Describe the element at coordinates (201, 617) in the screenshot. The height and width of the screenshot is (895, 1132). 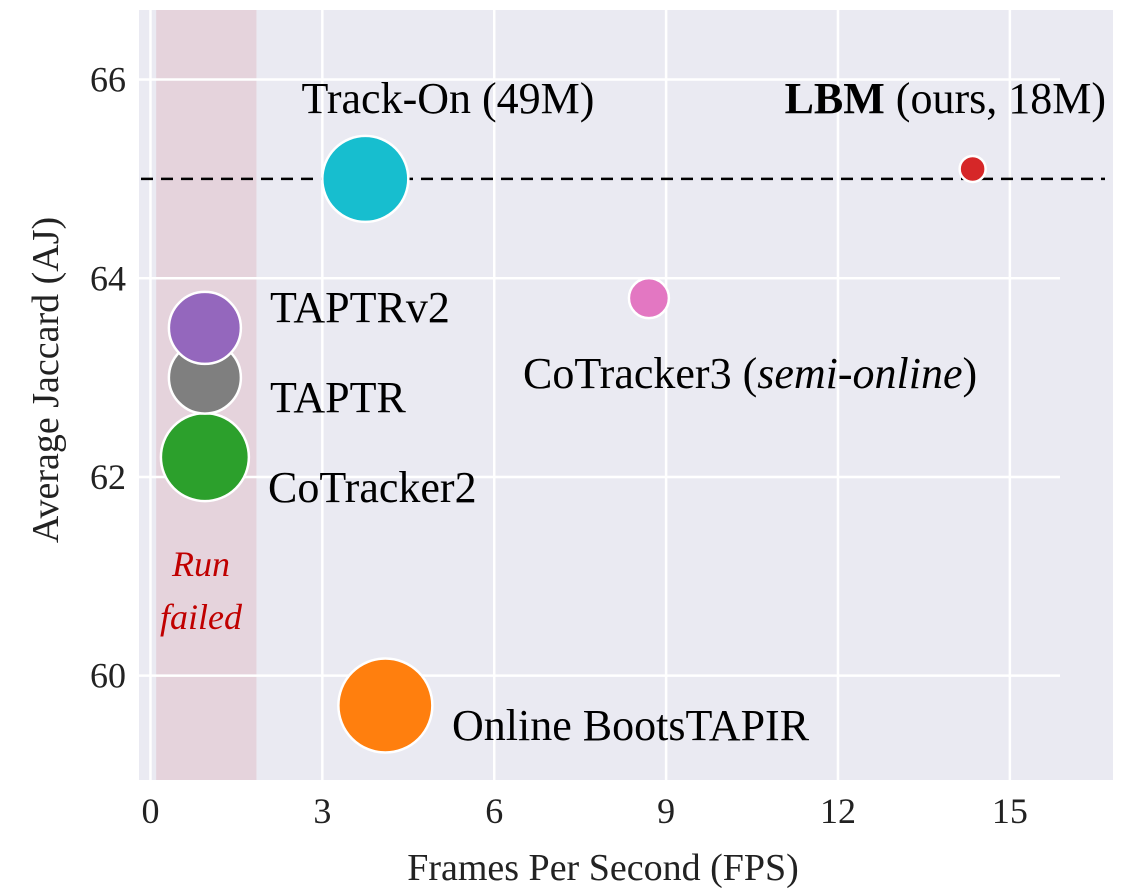
I see `run-failed-label-line2: failed` at that location.